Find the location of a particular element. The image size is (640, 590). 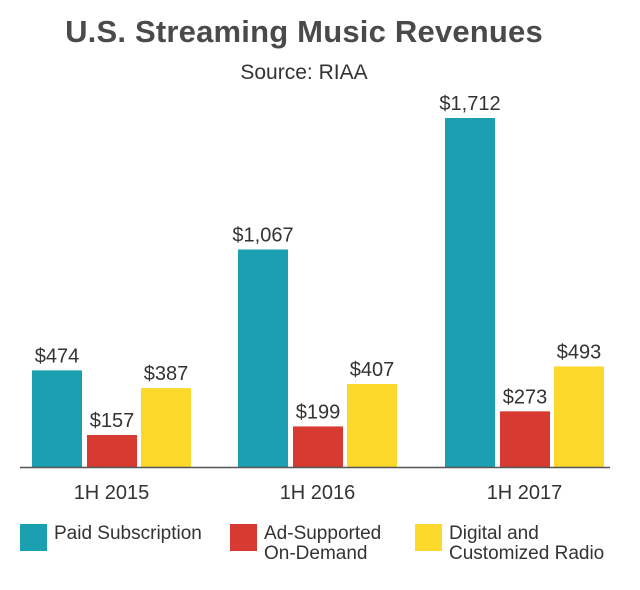

bar-paid-subscription-1h-2015 is located at coordinates (57, 418).